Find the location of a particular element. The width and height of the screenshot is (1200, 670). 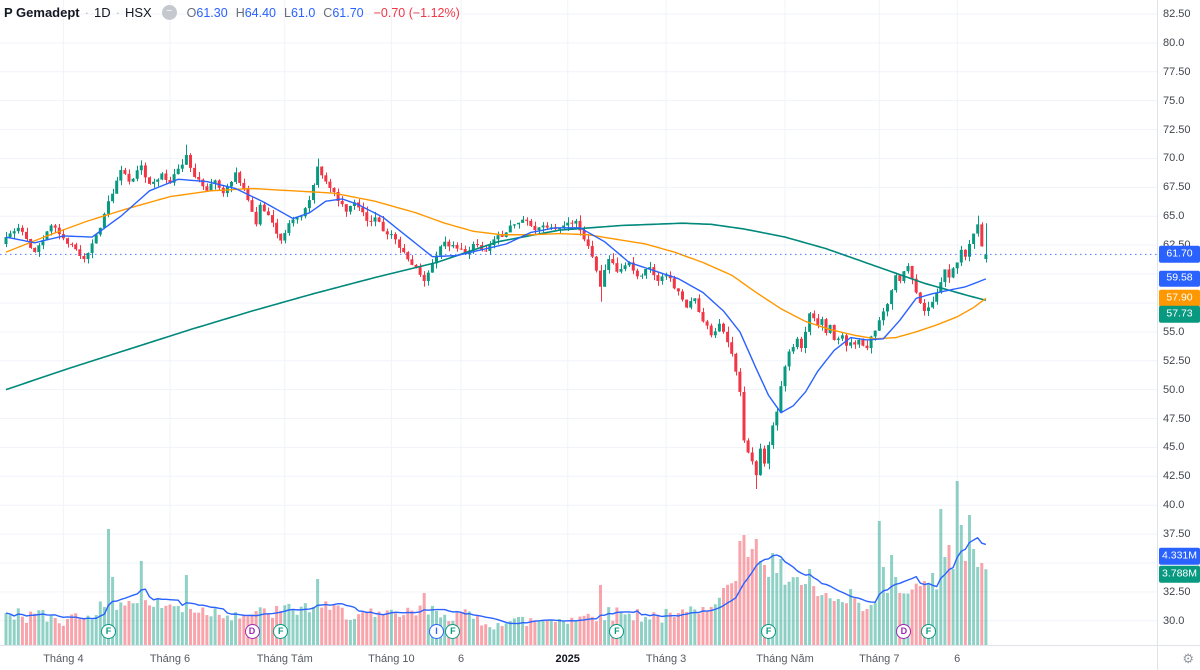

low-value: 61.0 is located at coordinates (303, 12).